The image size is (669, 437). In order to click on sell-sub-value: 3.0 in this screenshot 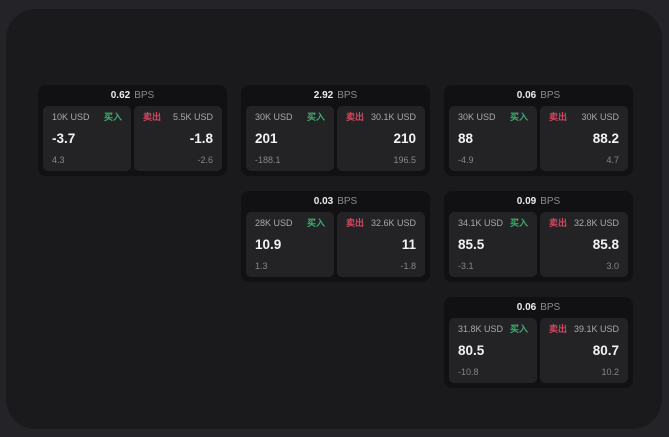, I will do `click(612, 266)`.